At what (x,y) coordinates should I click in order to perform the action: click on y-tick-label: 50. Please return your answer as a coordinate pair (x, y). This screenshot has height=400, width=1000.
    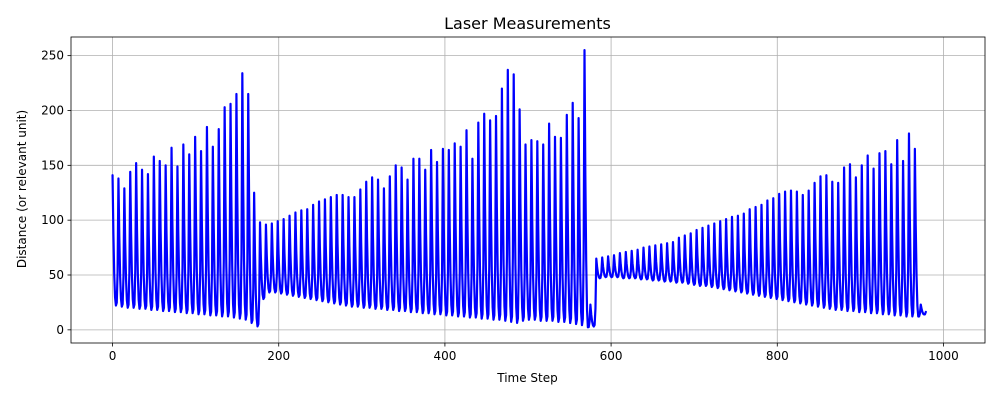
    Looking at the image, I should click on (56, 275).